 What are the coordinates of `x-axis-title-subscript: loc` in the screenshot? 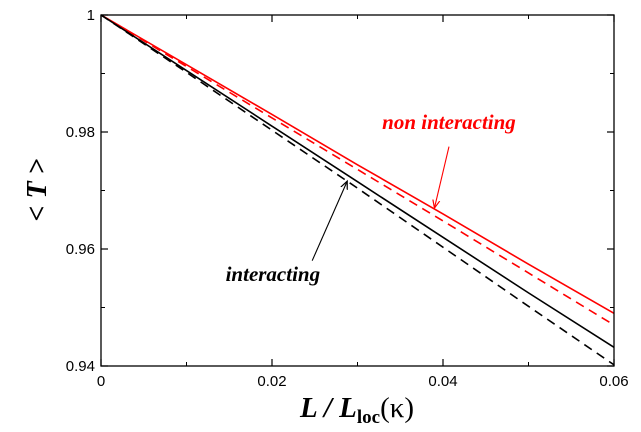 It's located at (368, 417).